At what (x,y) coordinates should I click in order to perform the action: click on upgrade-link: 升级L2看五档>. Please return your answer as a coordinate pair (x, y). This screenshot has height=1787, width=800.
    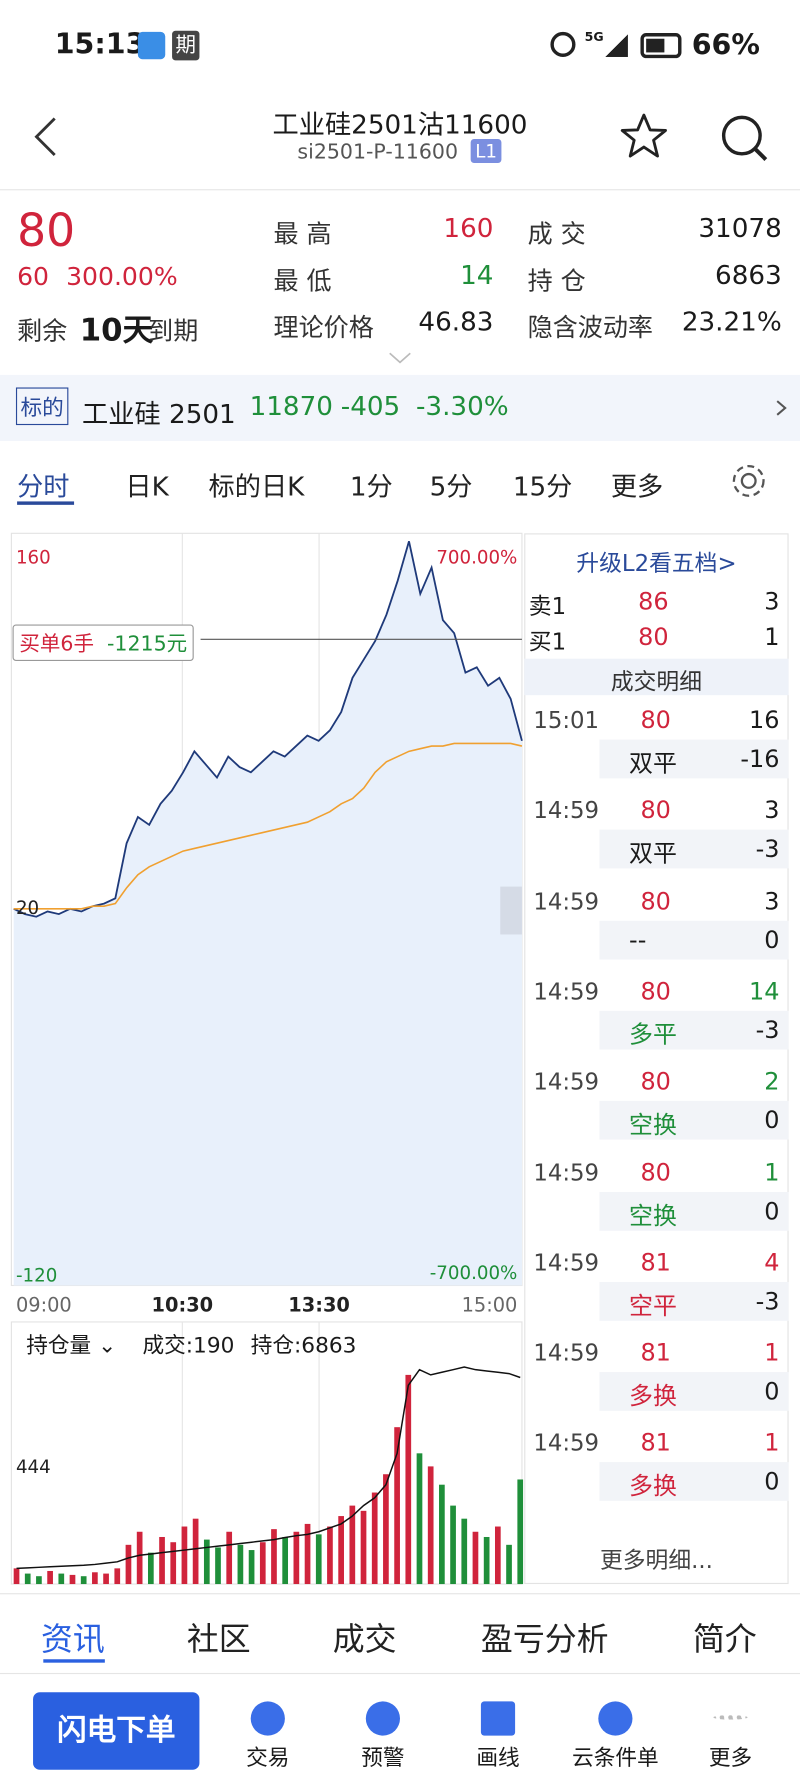
    Looking at the image, I should click on (656, 563).